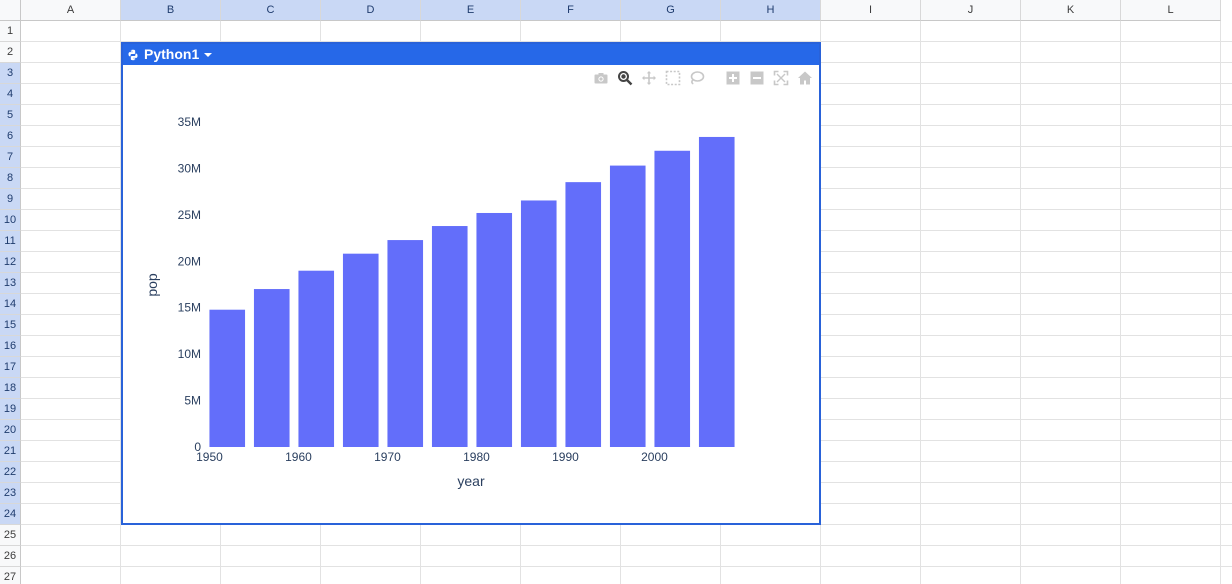 This screenshot has width=1232, height=584. I want to click on x-tick-label: 1990, so click(565, 457).